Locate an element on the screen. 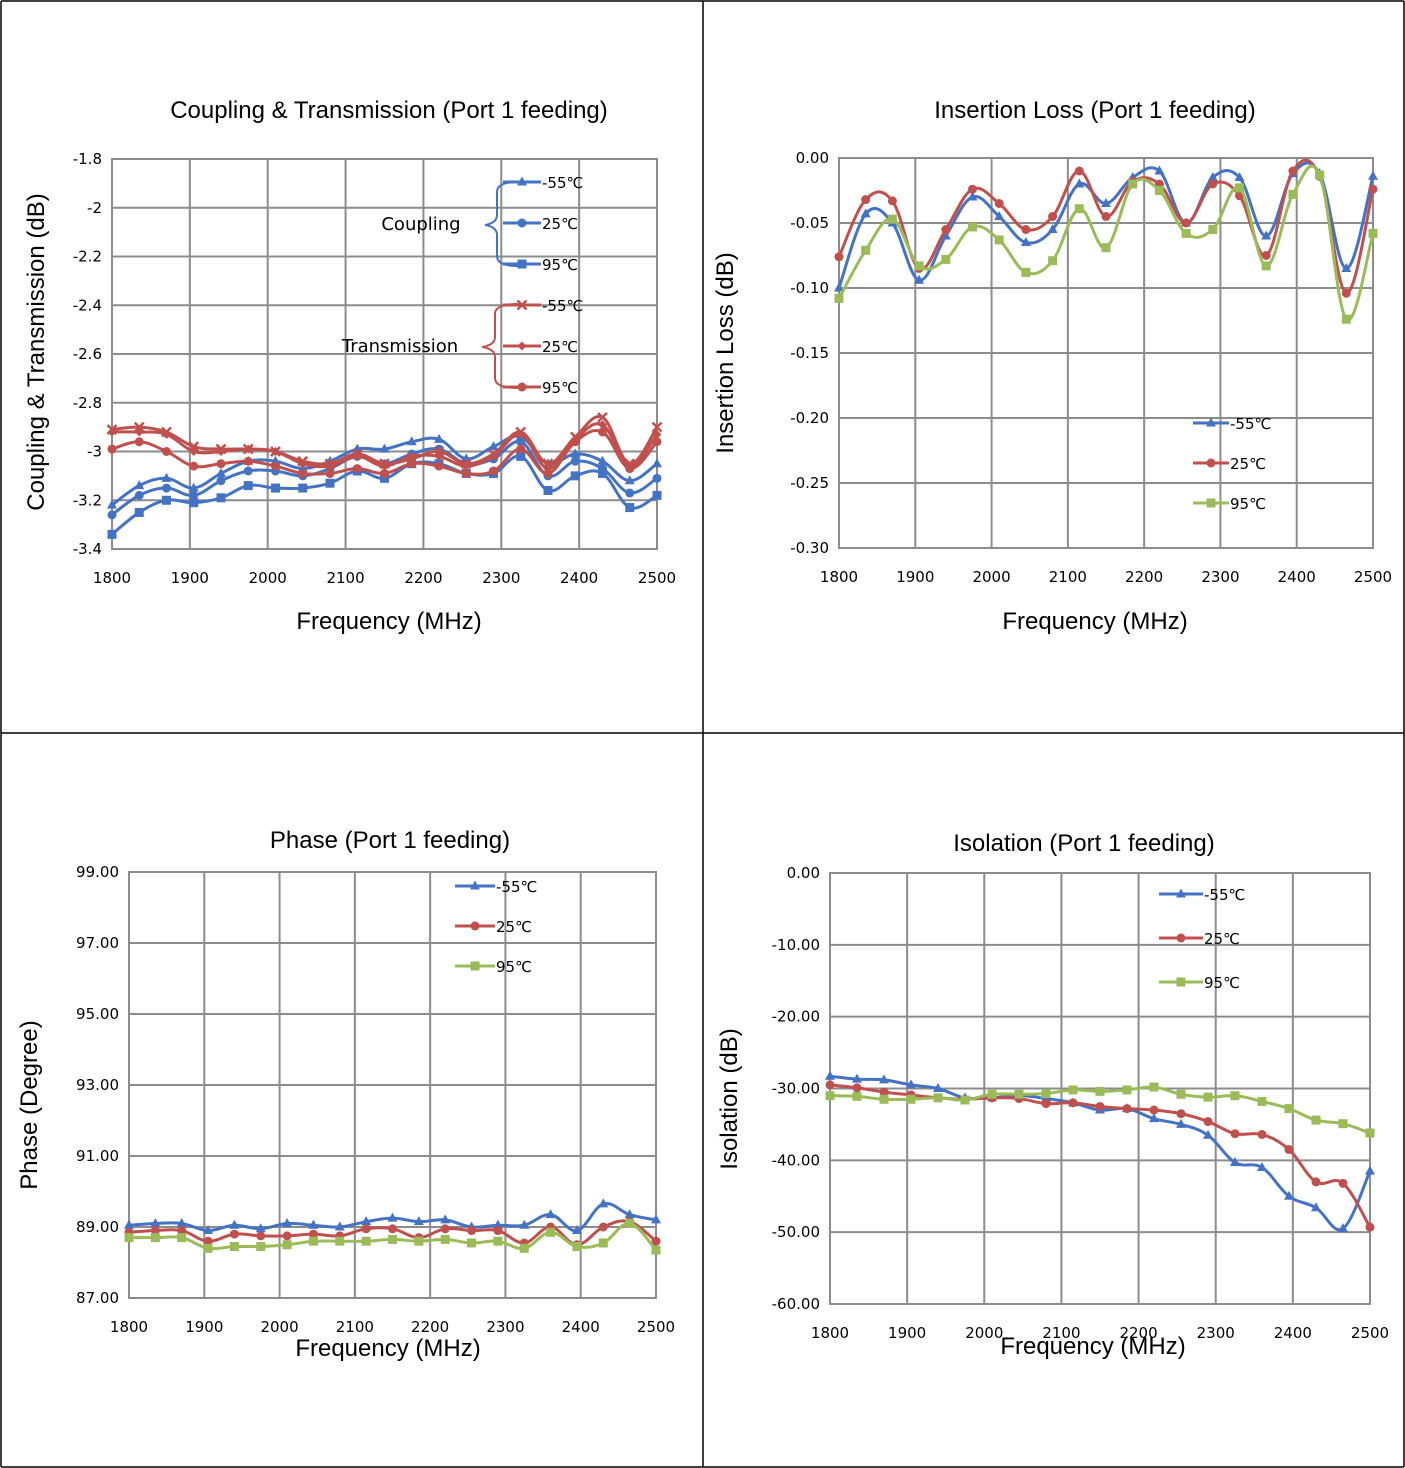  x-tick-label: 2400 is located at coordinates (579, 578).